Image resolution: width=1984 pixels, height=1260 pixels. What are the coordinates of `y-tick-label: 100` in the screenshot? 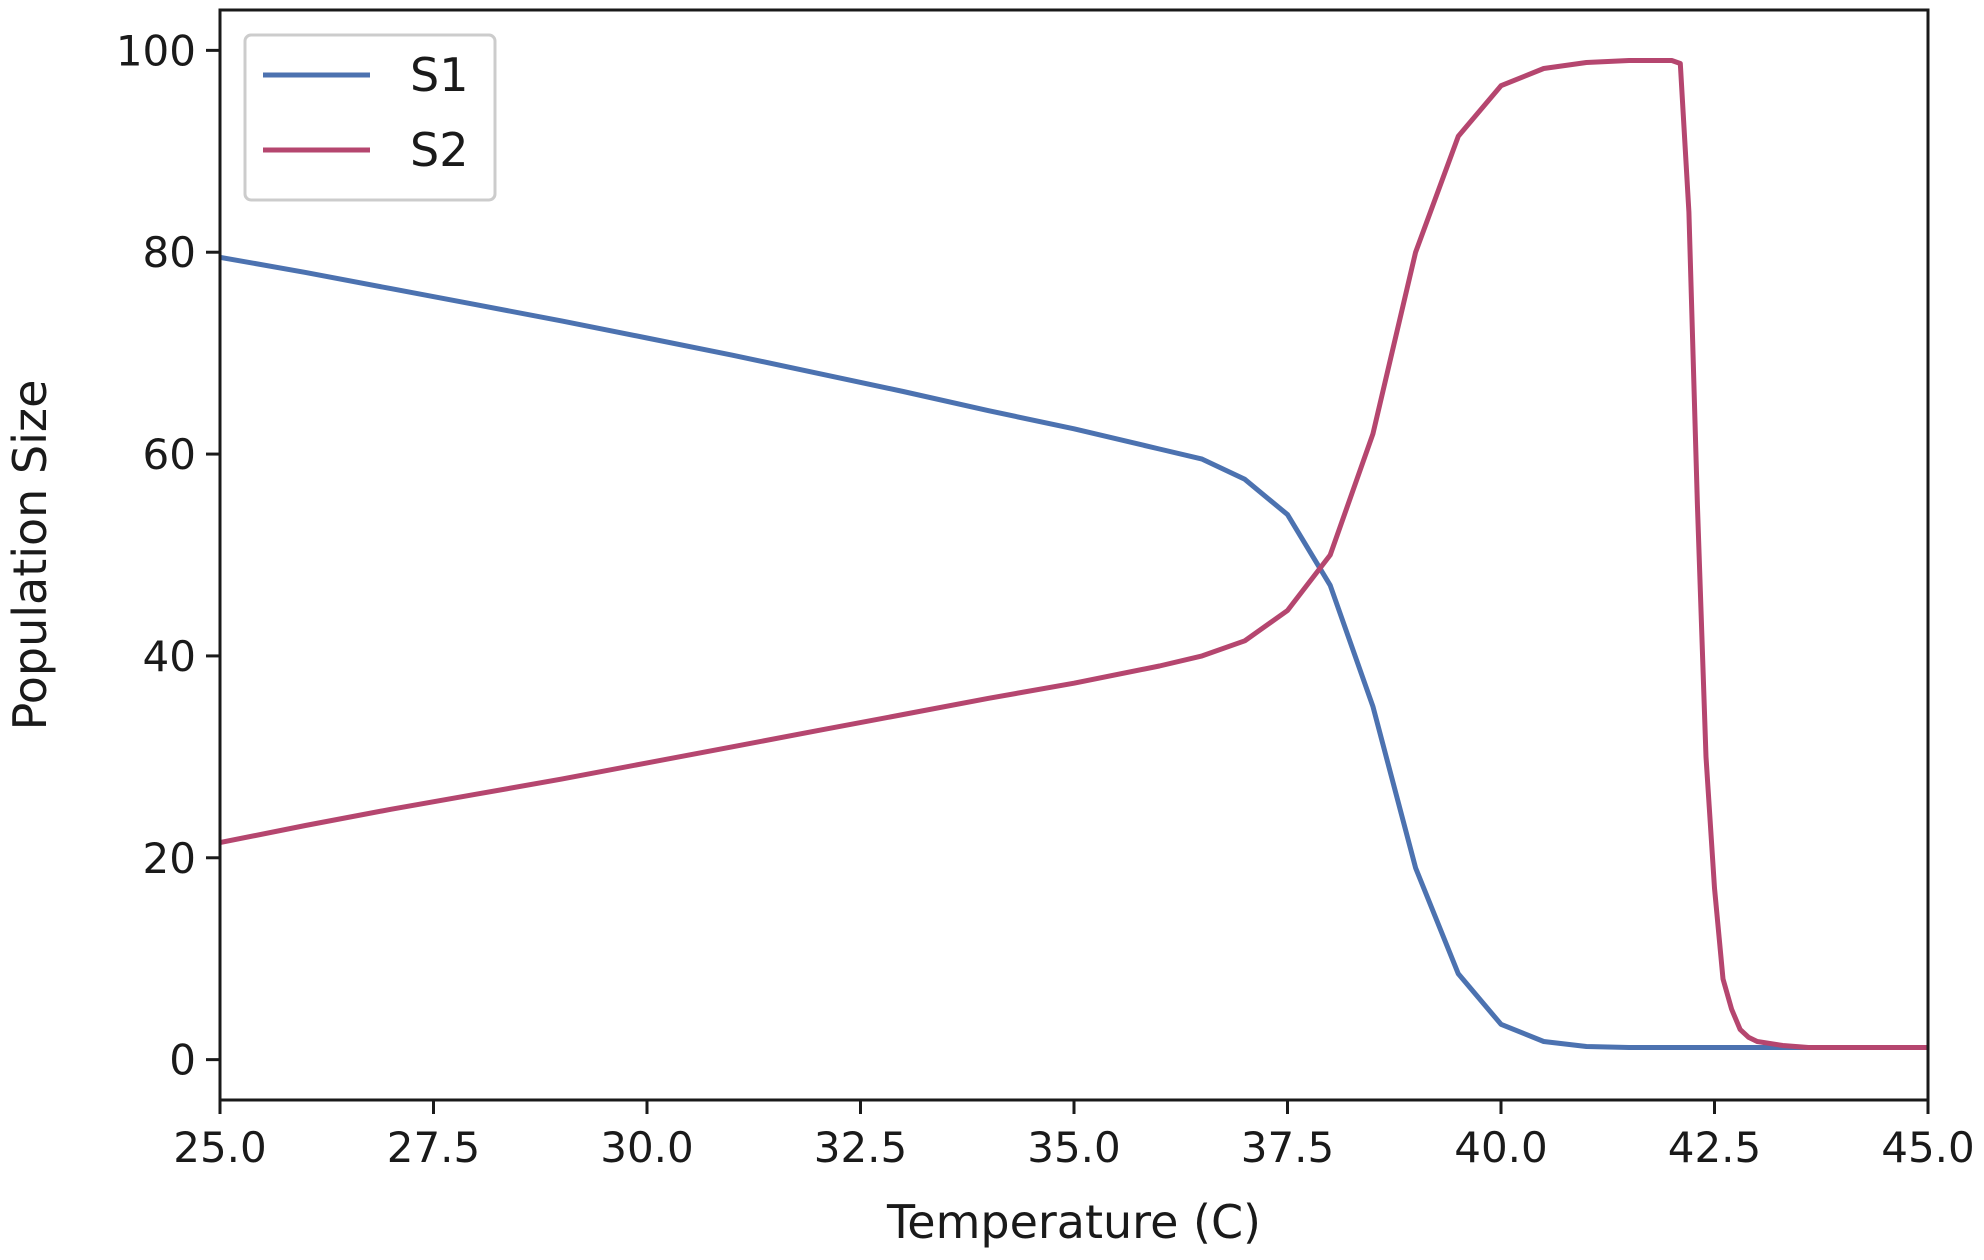 It's located at (156, 50).